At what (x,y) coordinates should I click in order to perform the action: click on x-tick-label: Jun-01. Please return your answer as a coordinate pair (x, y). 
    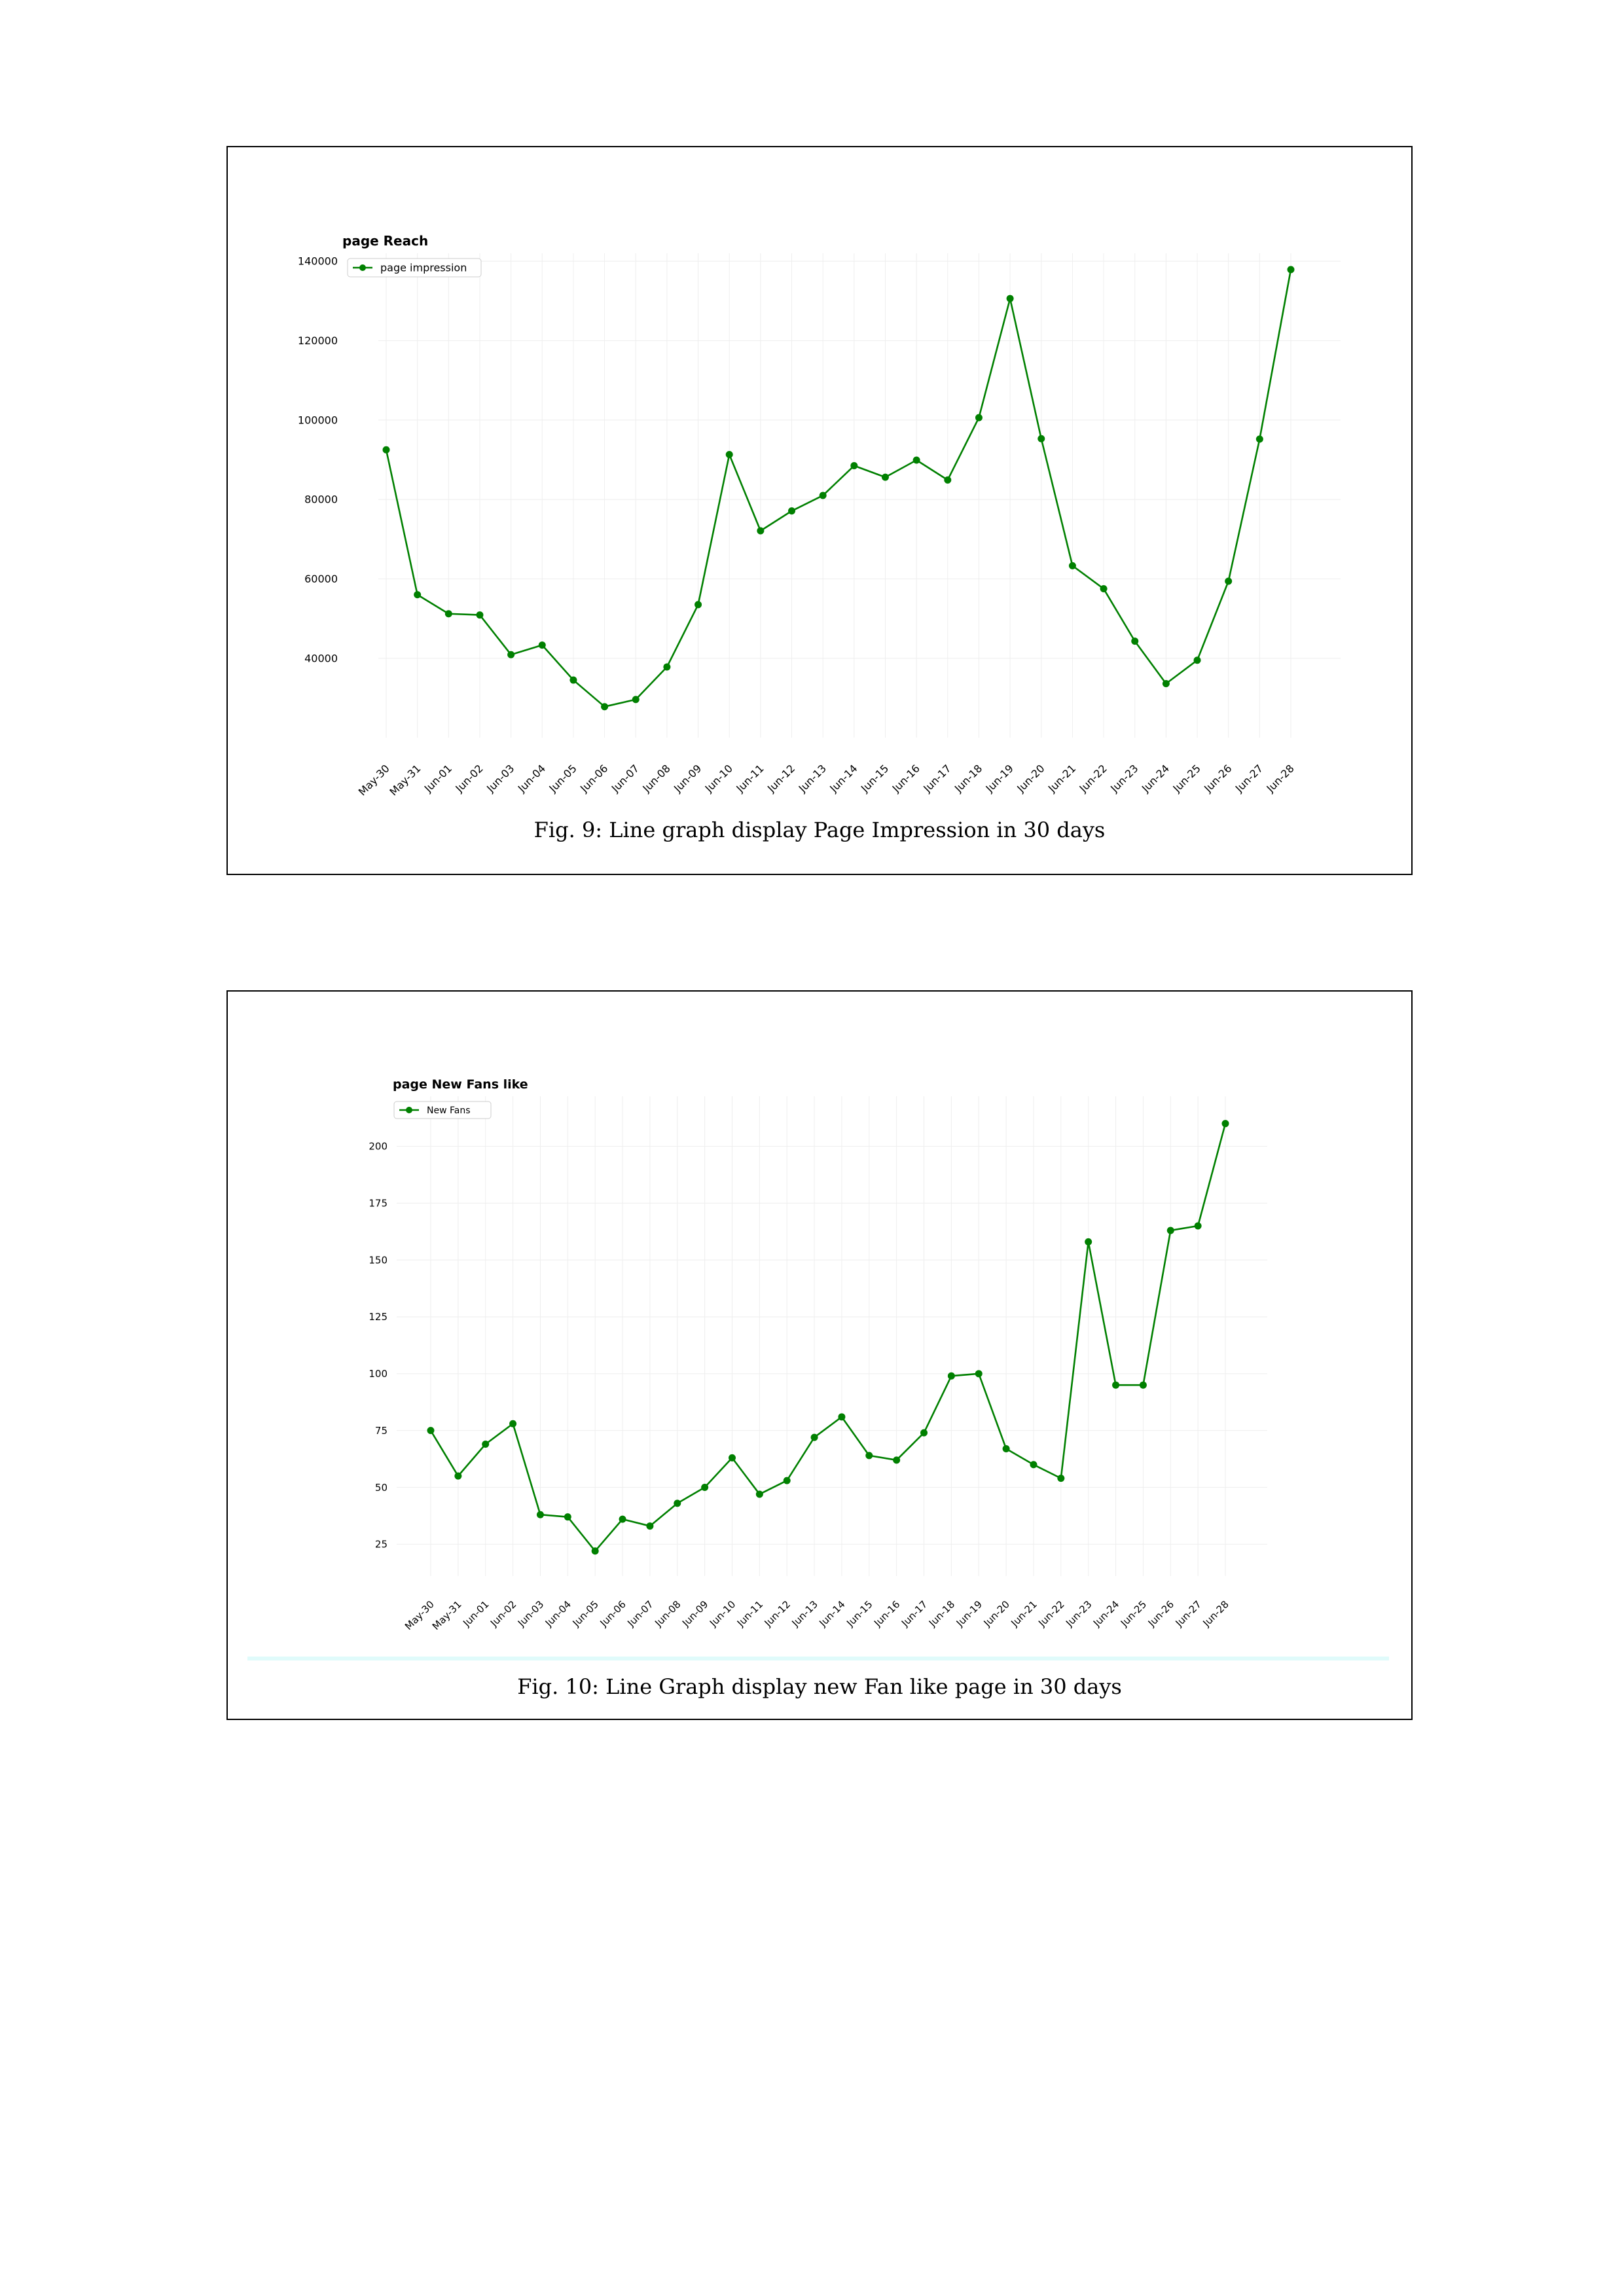
    Looking at the image, I should click on (475, 1613).